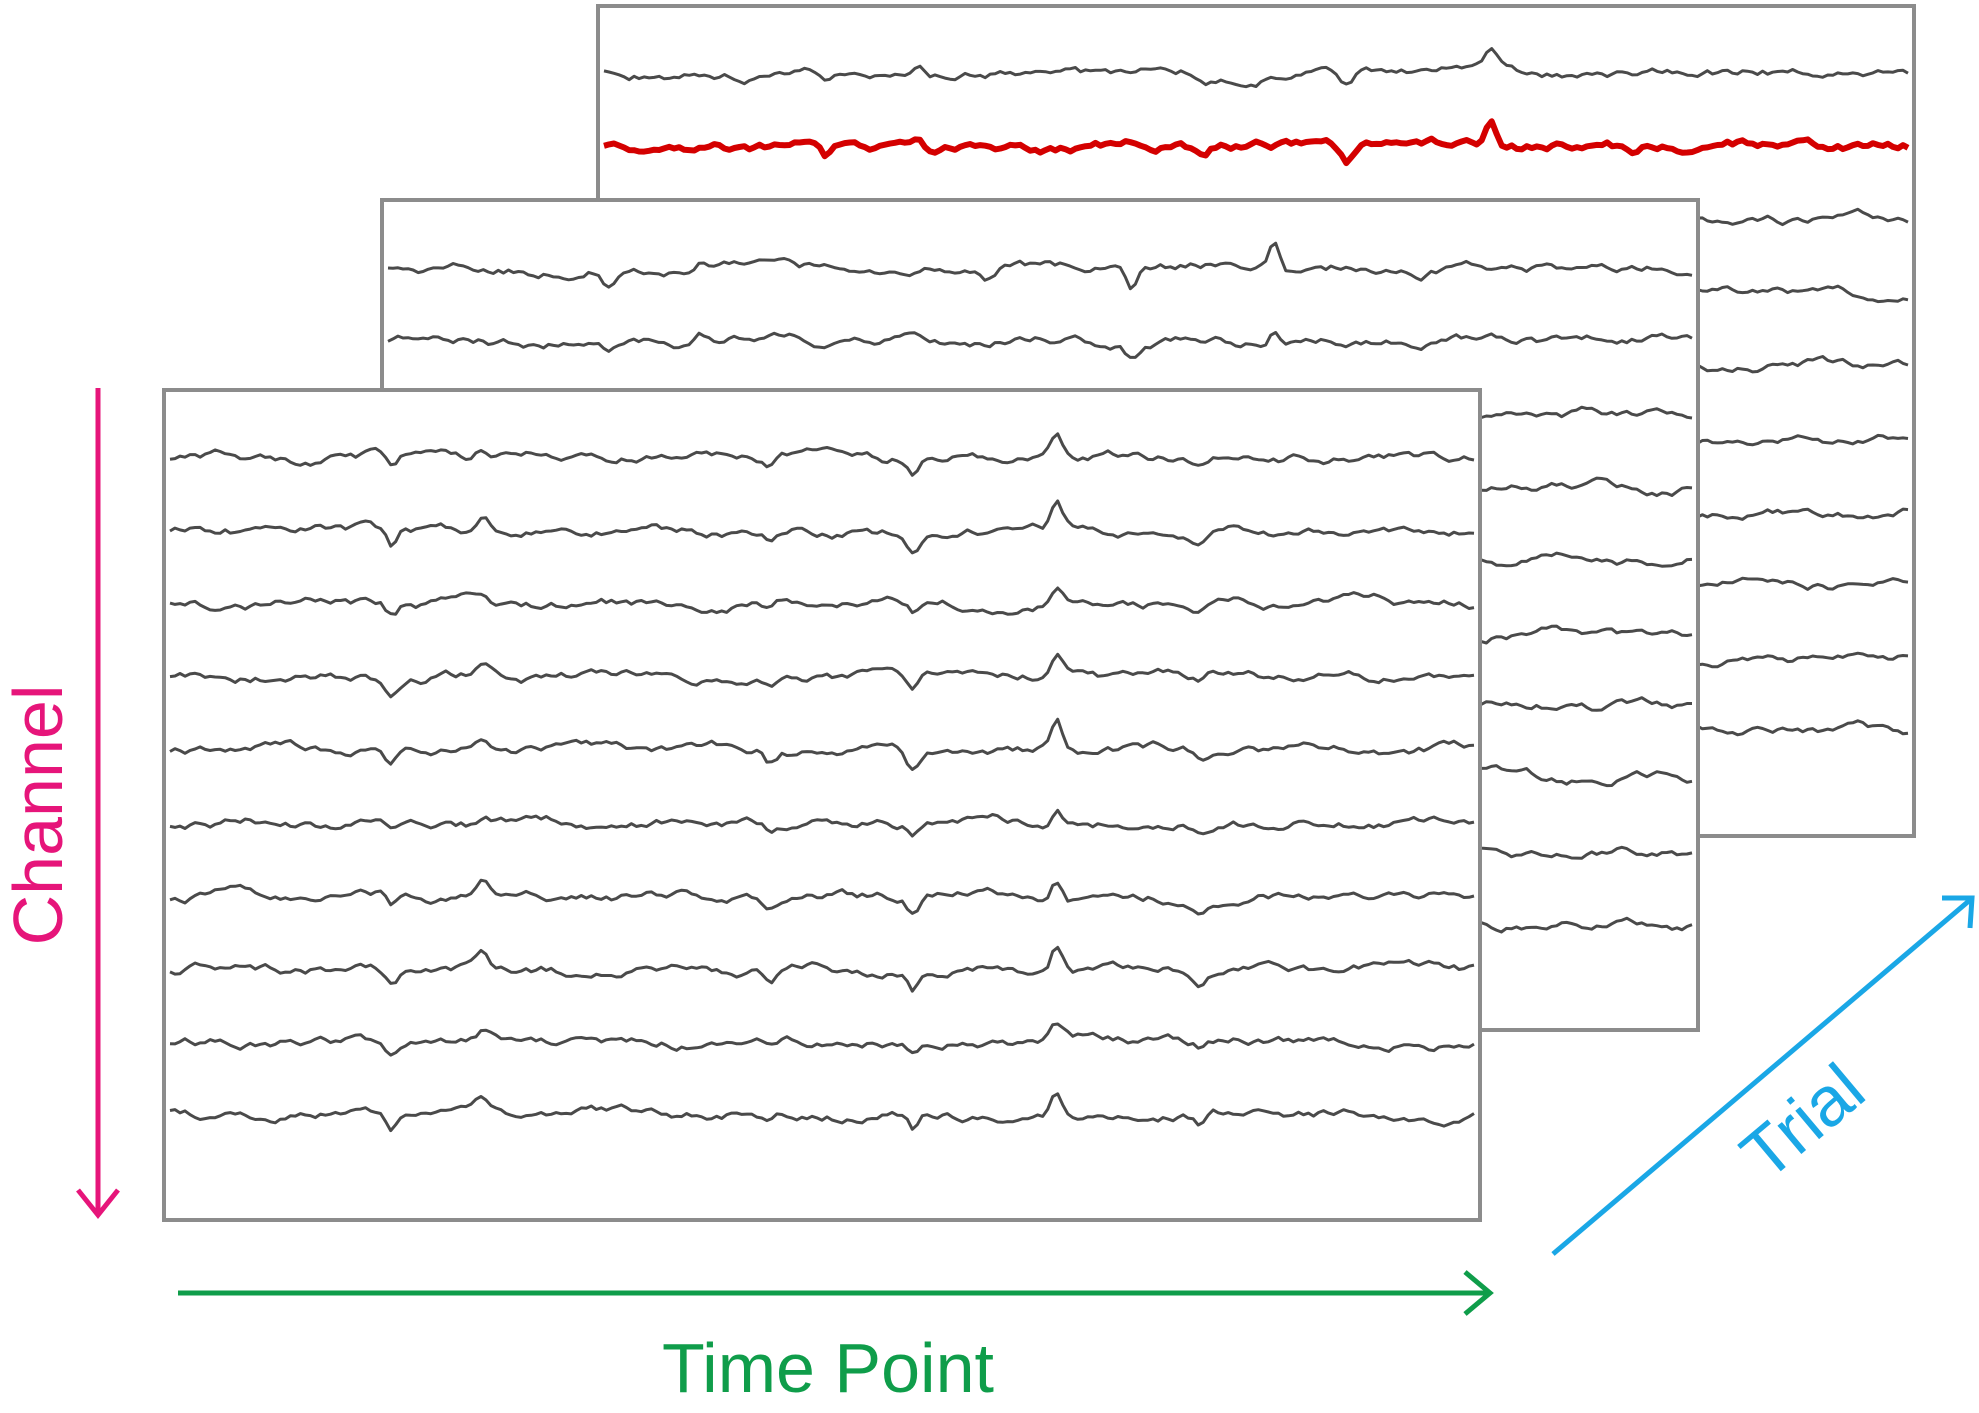 Image resolution: width=1979 pixels, height=1413 pixels. I want to click on time-axis: Time Point, so click(836, 1338).